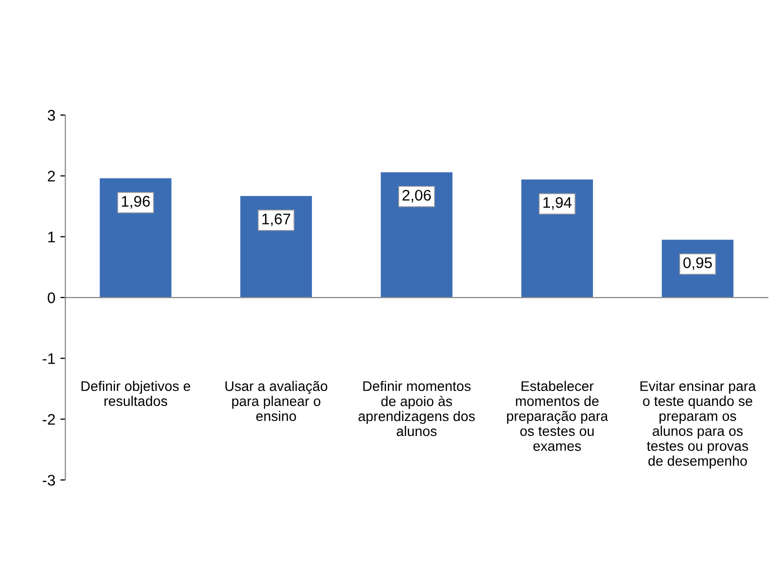 This screenshot has height=564, width=778. Describe the element at coordinates (557, 203) in the screenshot. I see `data-label: 1,94` at that location.